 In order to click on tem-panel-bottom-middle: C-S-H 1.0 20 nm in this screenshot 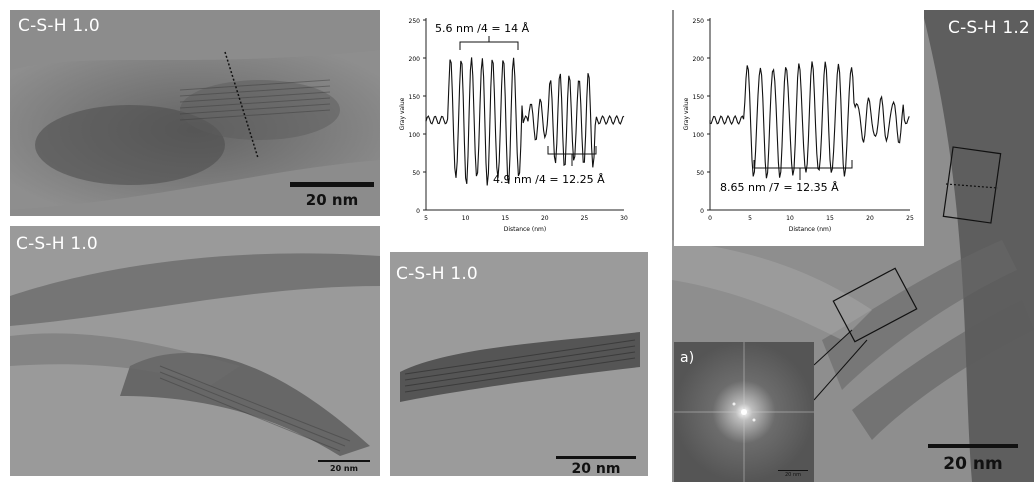, I will do `click(519, 364)`.